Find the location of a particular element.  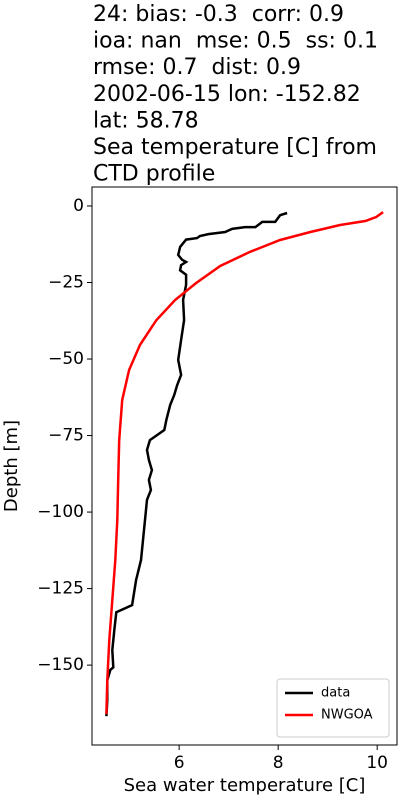

title-line: rmse: 0.7 dist: 0.9 is located at coordinates (197, 67).